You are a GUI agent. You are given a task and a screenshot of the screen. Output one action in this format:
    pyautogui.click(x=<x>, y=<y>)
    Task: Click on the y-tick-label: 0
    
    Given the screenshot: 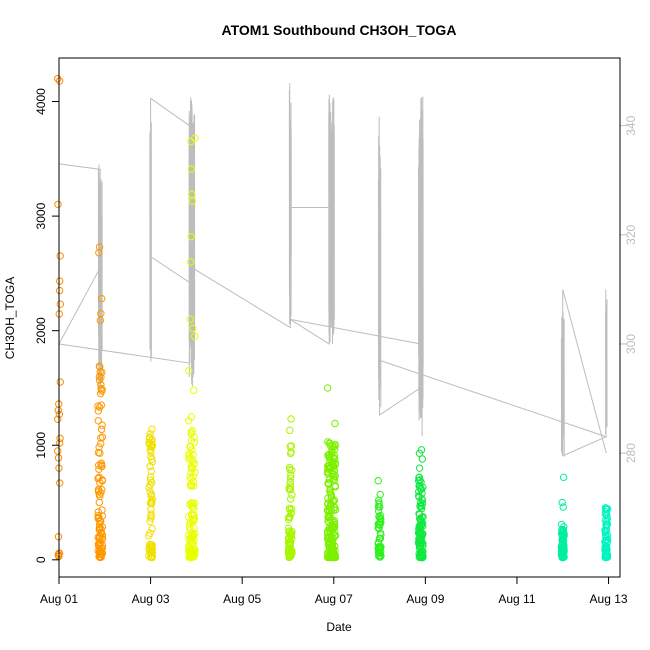 What is the action you would take?
    pyautogui.click(x=41, y=559)
    